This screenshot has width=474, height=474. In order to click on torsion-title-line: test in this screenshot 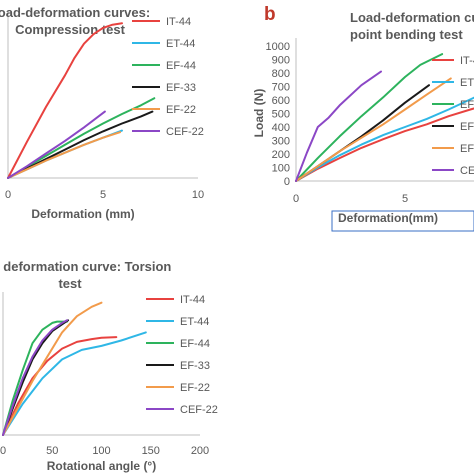, I will do `click(70, 283)`.